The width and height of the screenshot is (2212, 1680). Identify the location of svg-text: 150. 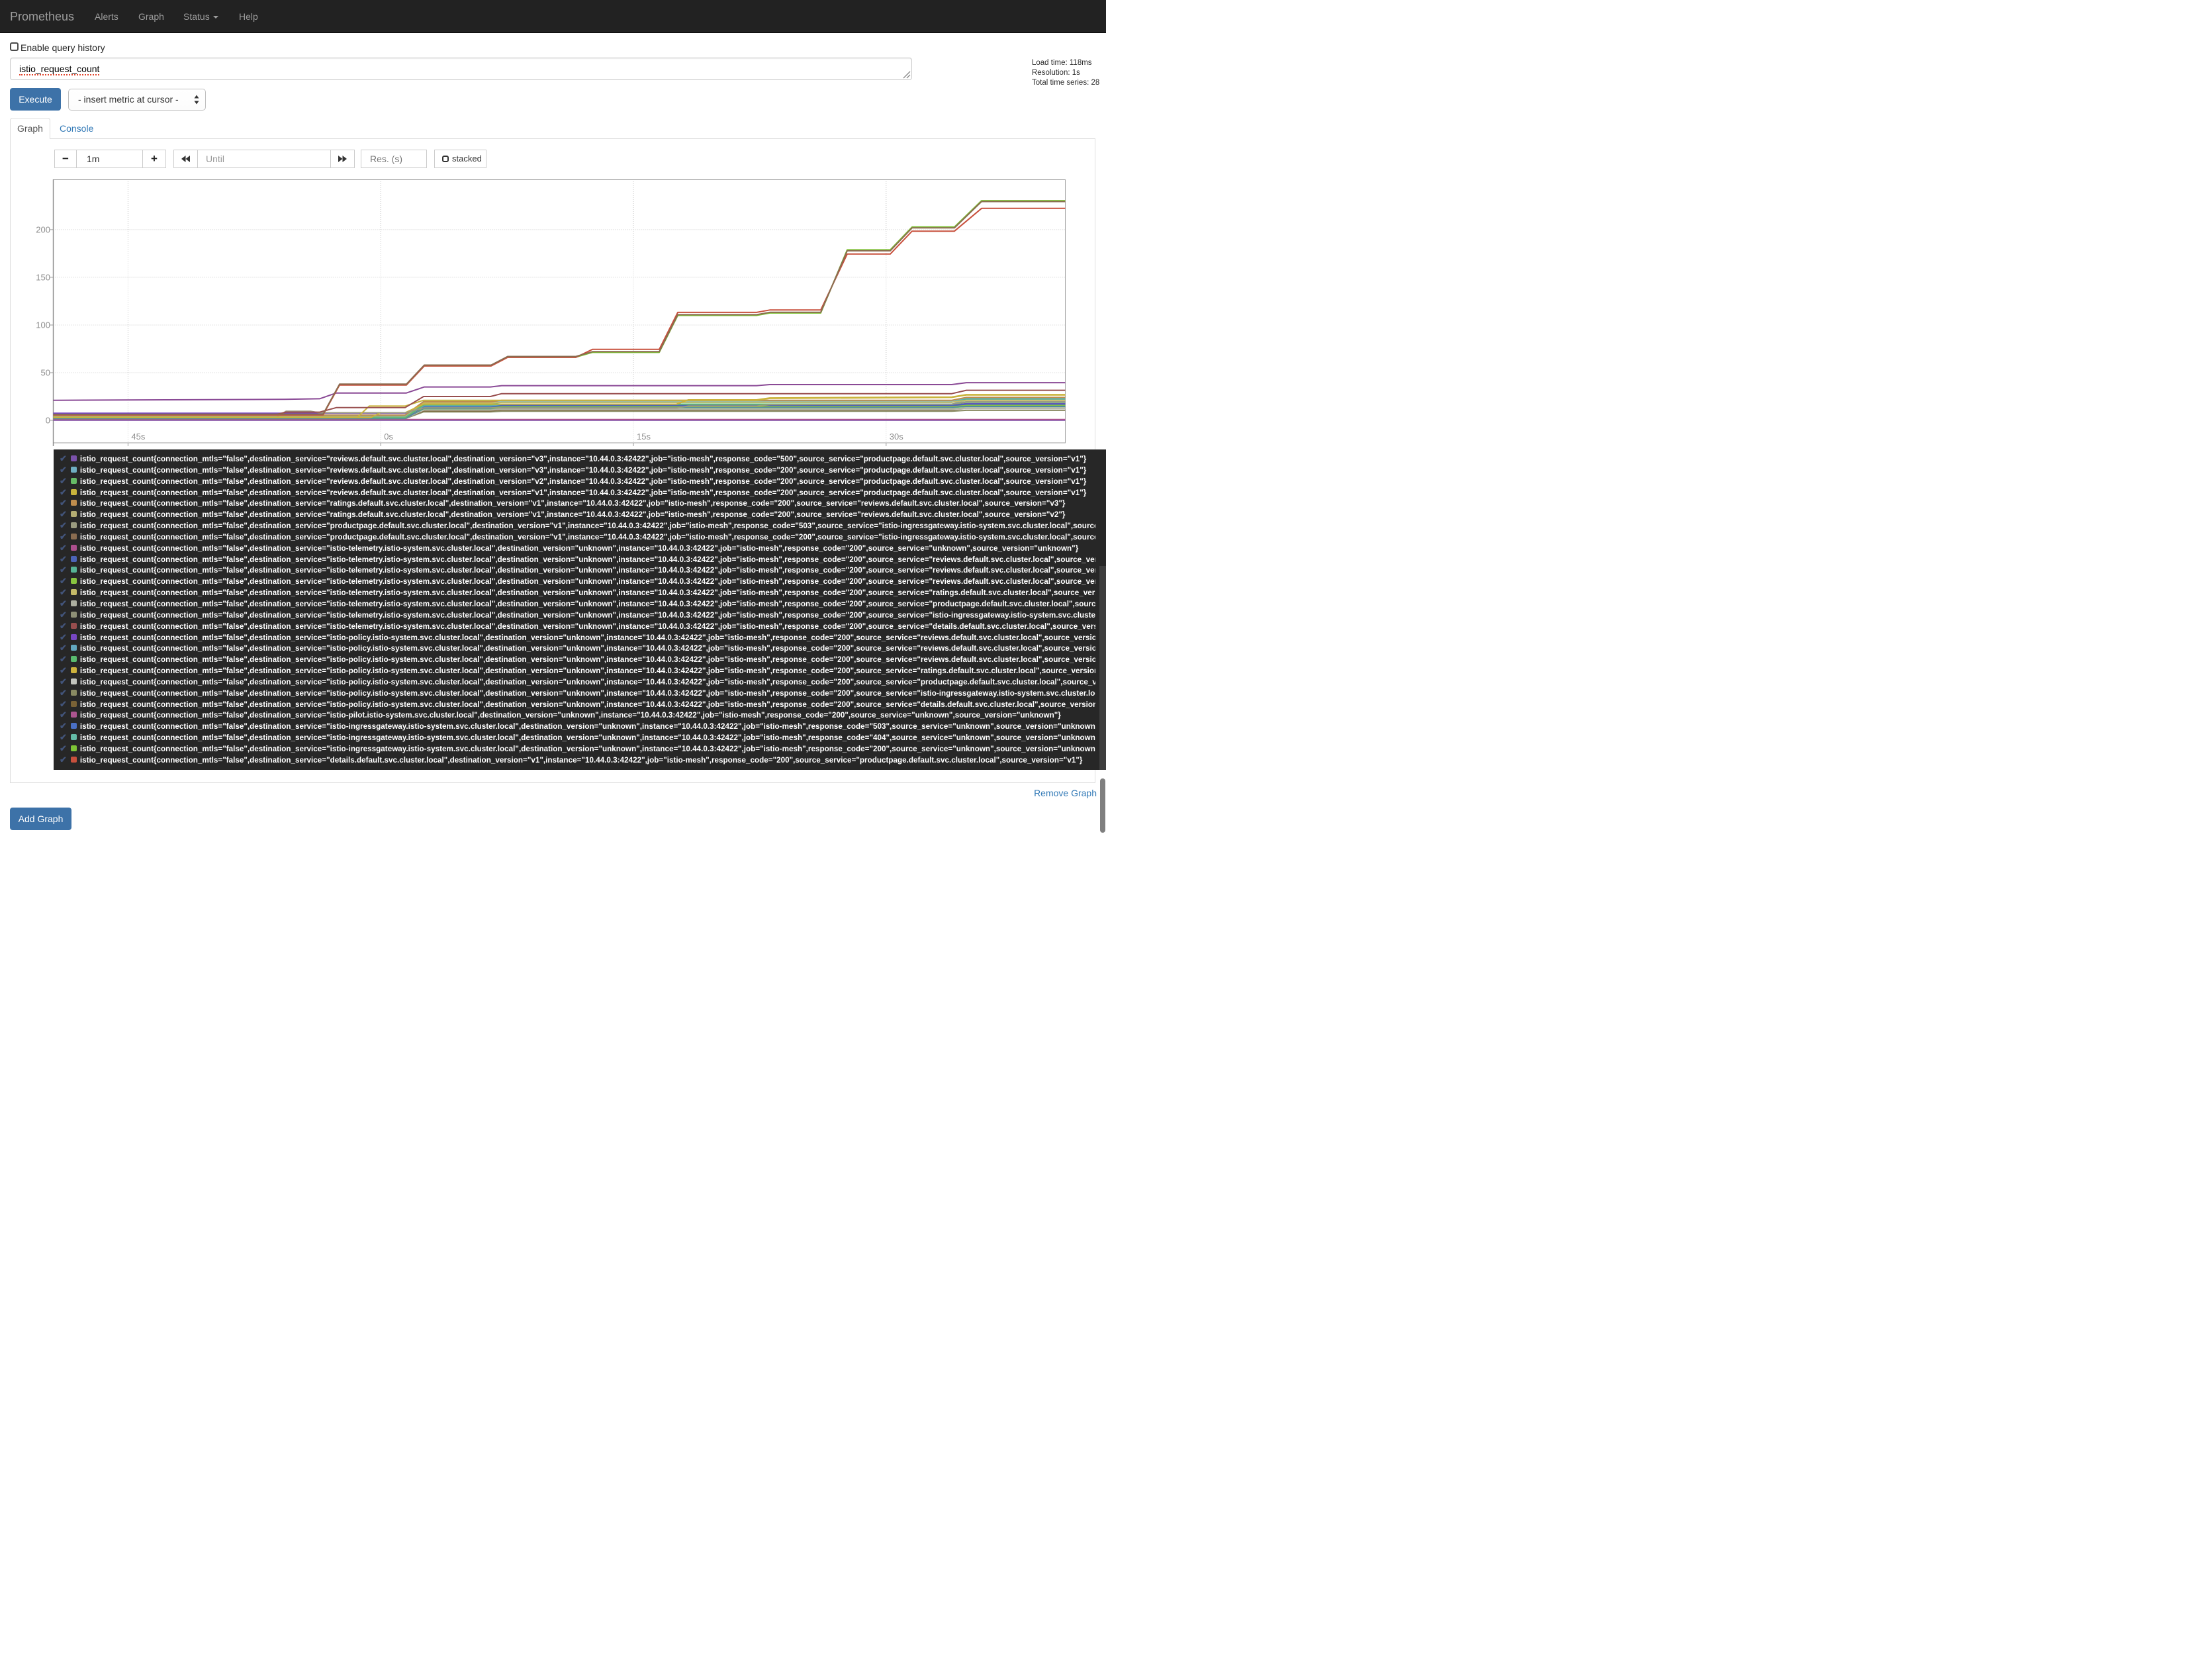
(43, 277).